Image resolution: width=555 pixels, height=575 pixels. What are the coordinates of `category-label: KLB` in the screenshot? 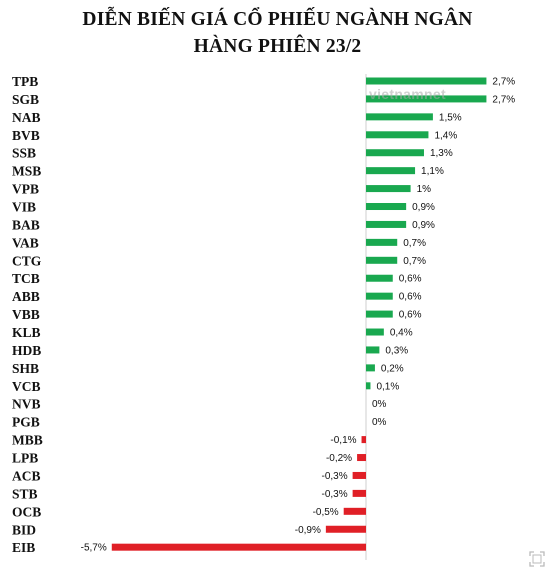 It's located at (26, 332).